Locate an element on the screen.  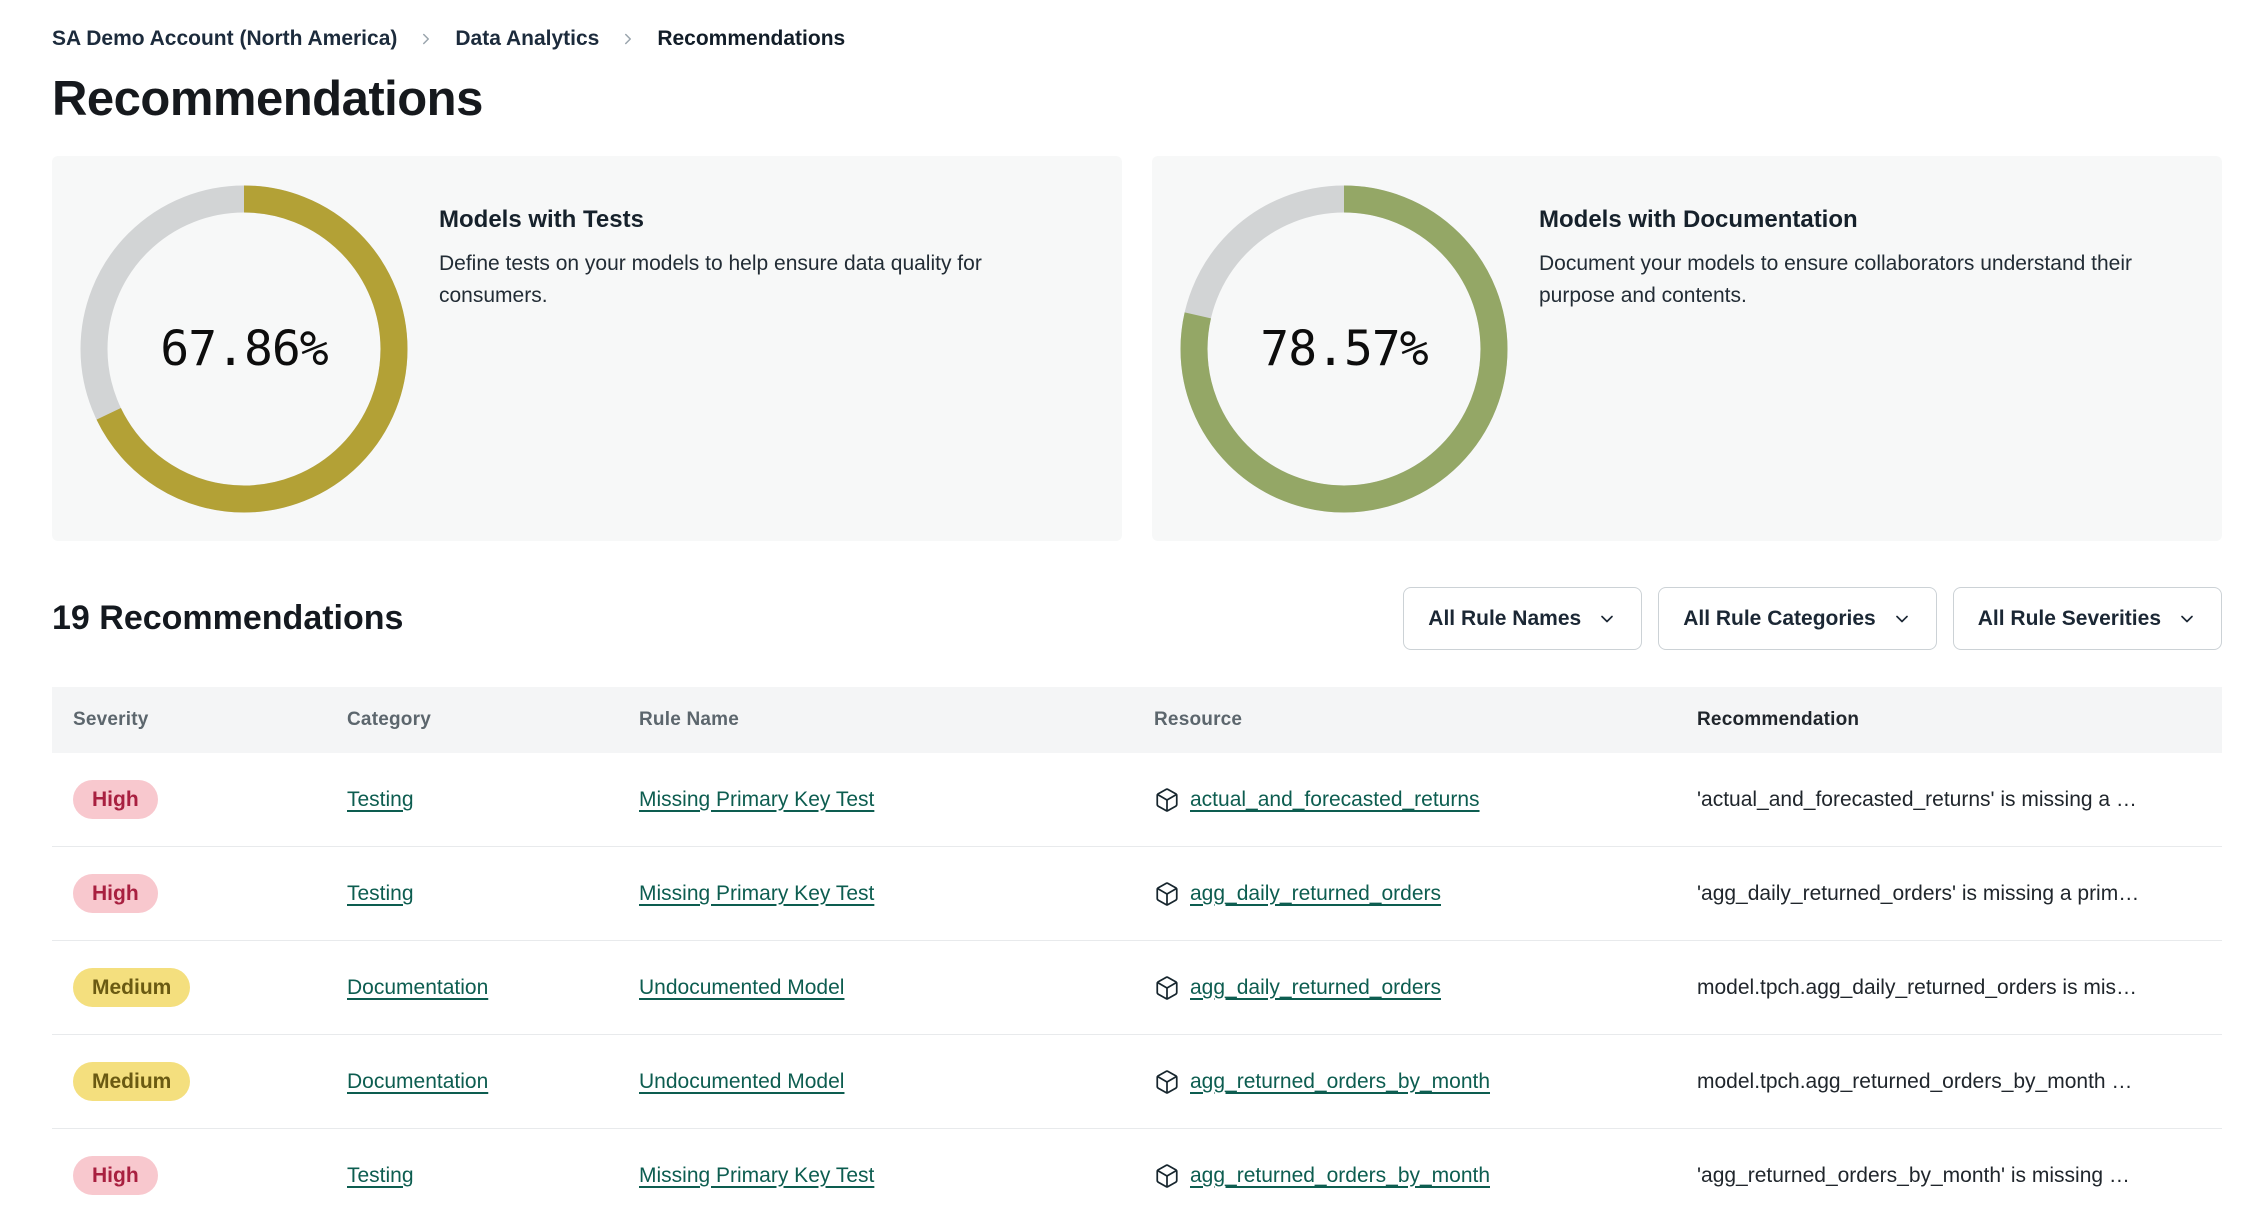
tests-donut-chart: 67.86% is located at coordinates (244, 349).